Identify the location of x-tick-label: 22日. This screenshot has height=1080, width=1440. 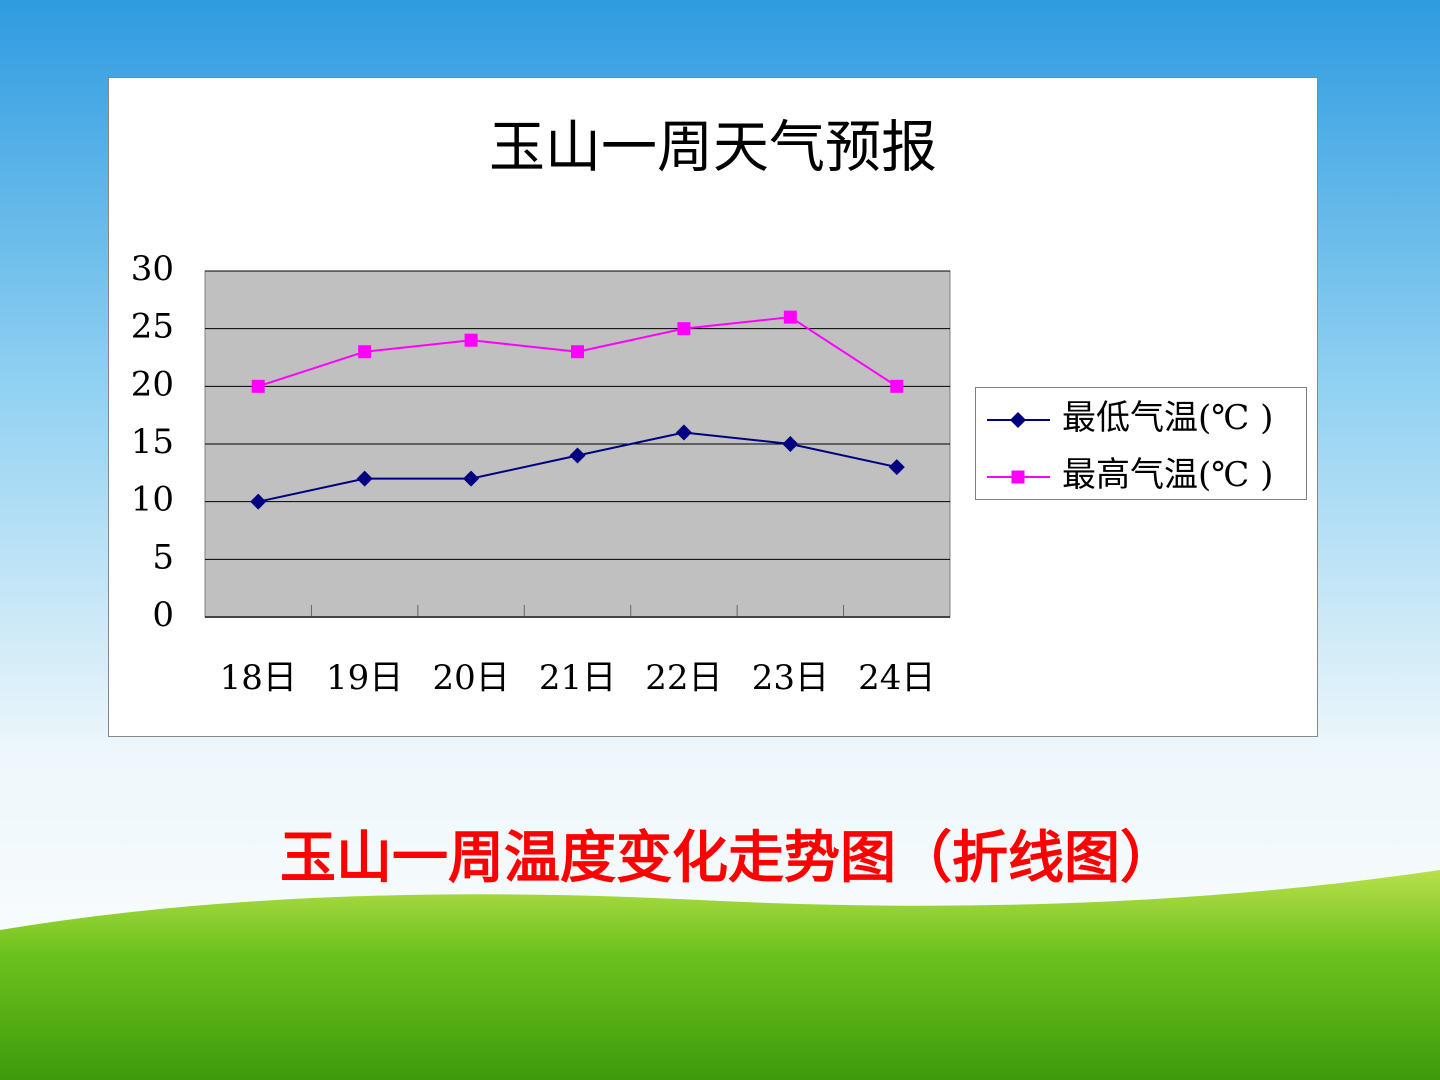
(683, 678).